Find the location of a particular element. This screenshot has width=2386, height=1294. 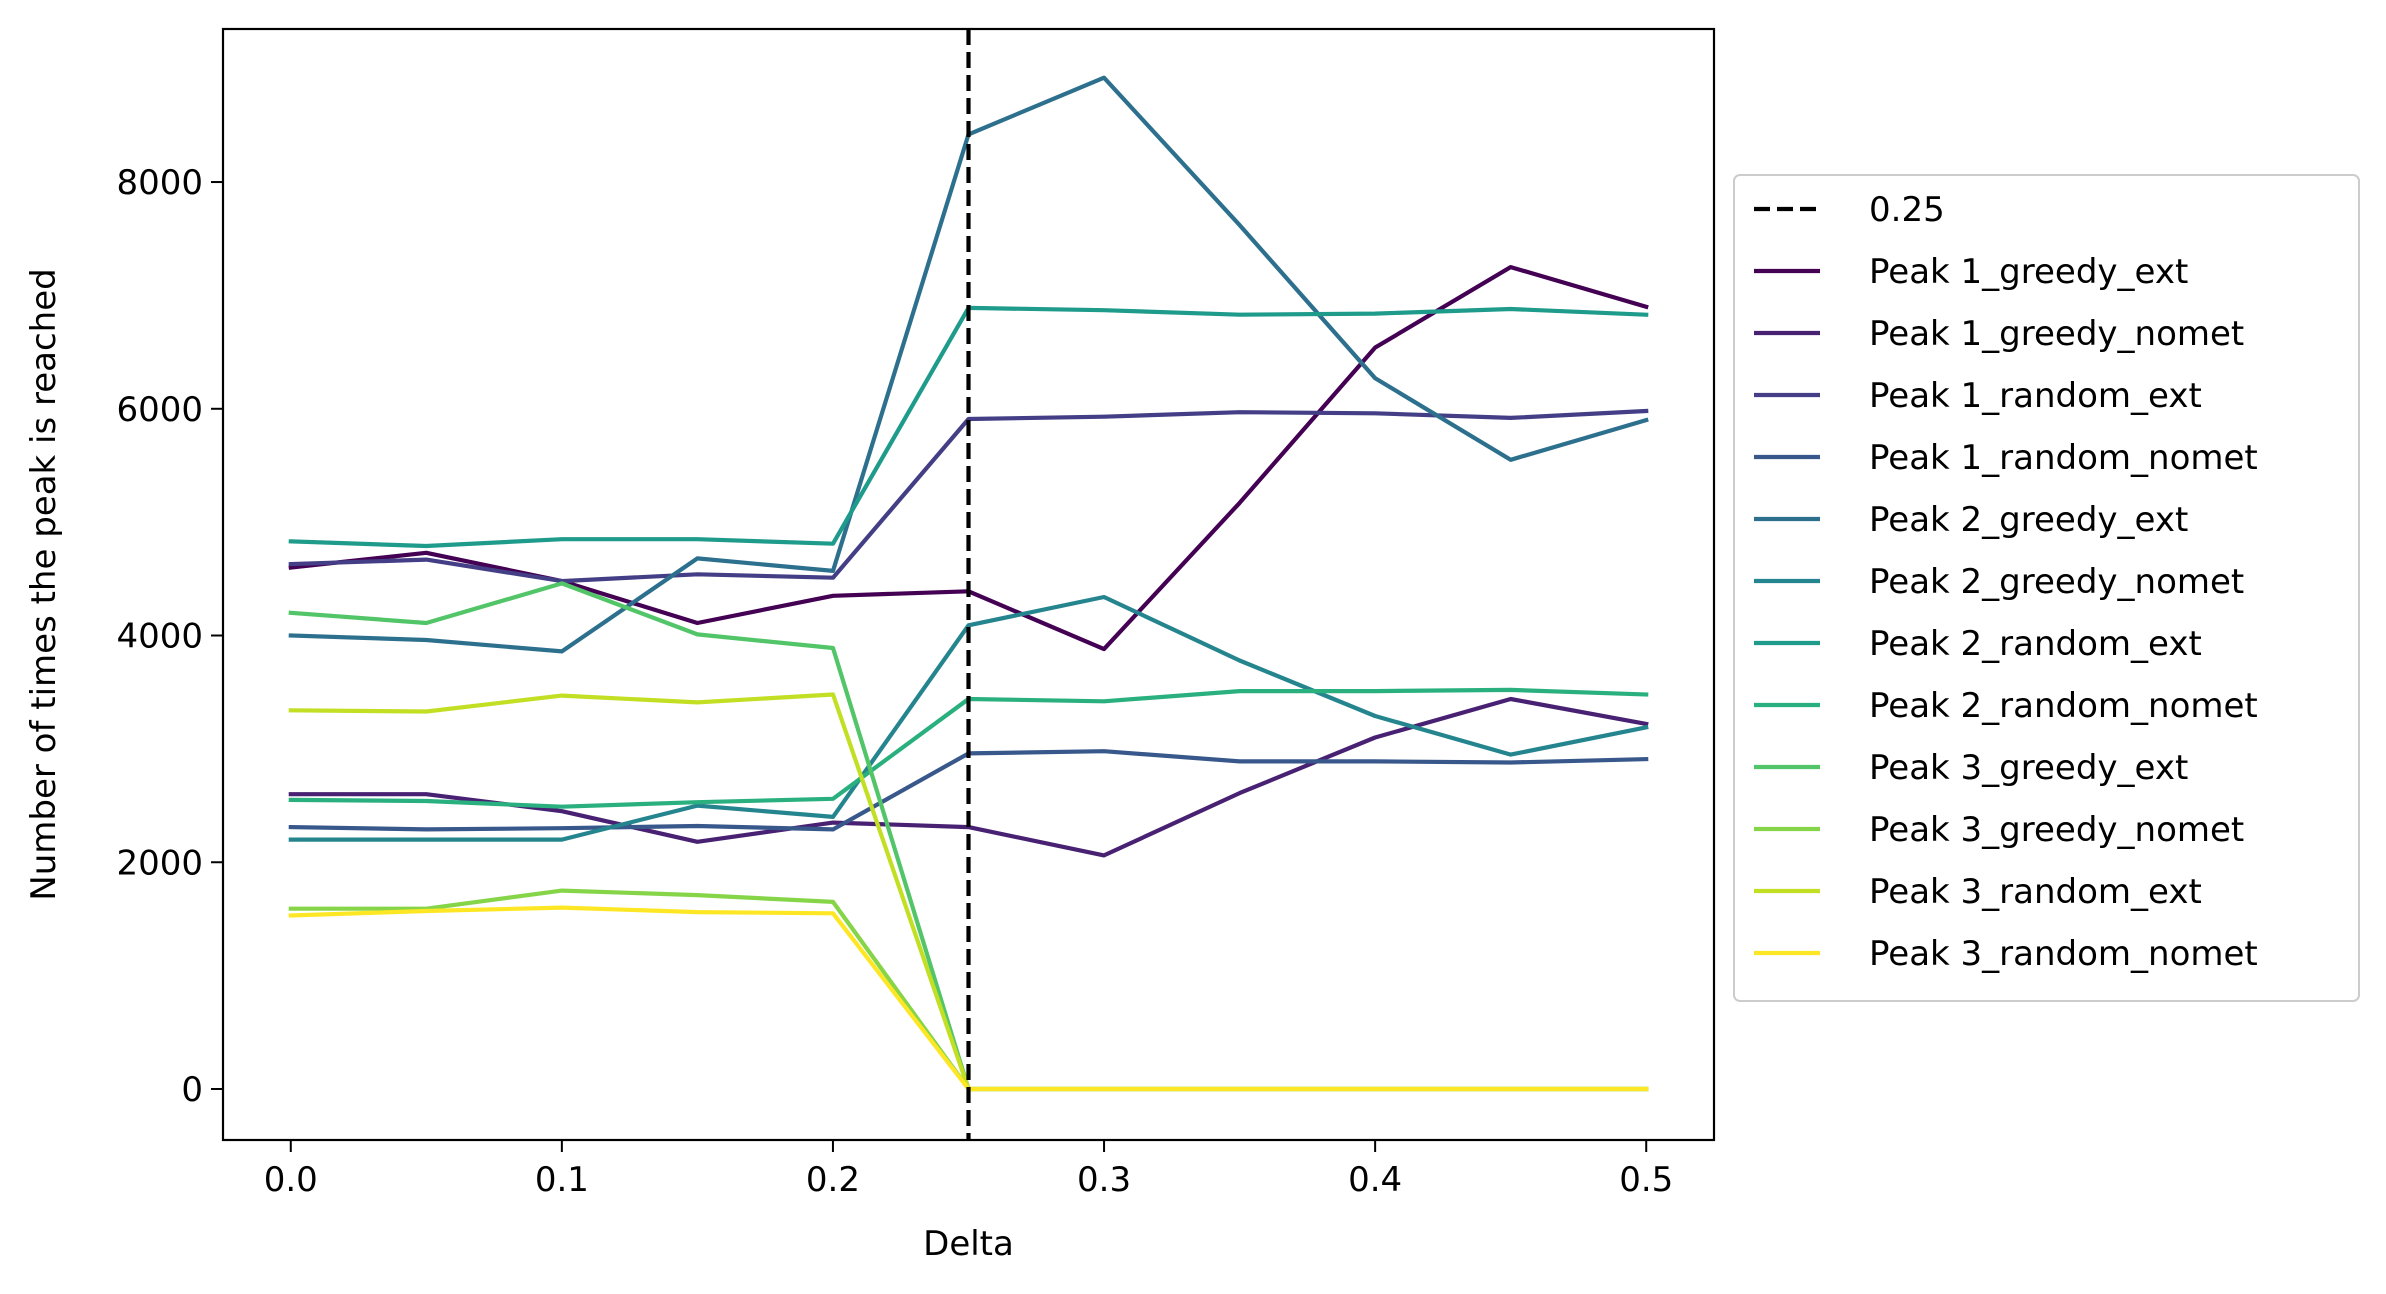

legend-label: Peak 1_random_ext is located at coordinates (2035, 396).